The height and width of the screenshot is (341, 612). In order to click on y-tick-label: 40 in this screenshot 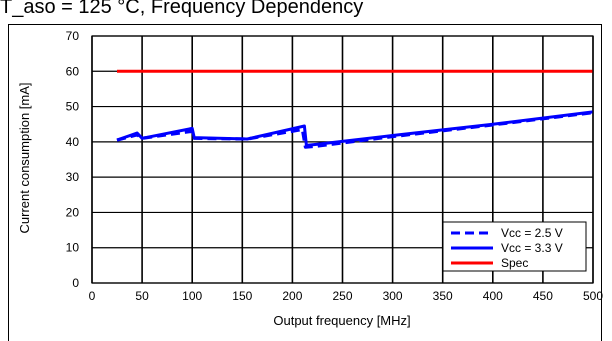, I will do `click(73, 142)`.